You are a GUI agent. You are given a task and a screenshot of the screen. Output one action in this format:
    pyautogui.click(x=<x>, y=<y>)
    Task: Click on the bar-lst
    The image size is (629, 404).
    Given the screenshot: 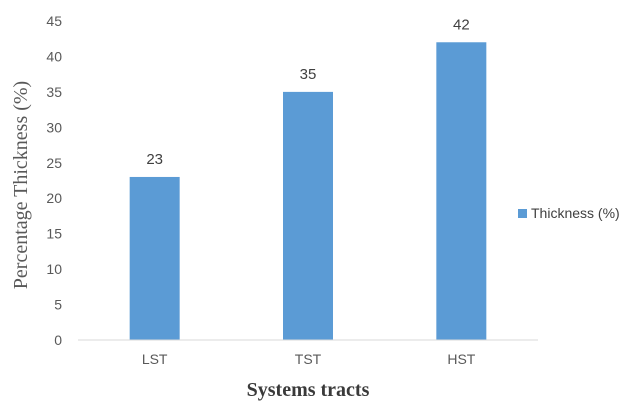 What is the action you would take?
    pyautogui.click(x=154, y=258)
    